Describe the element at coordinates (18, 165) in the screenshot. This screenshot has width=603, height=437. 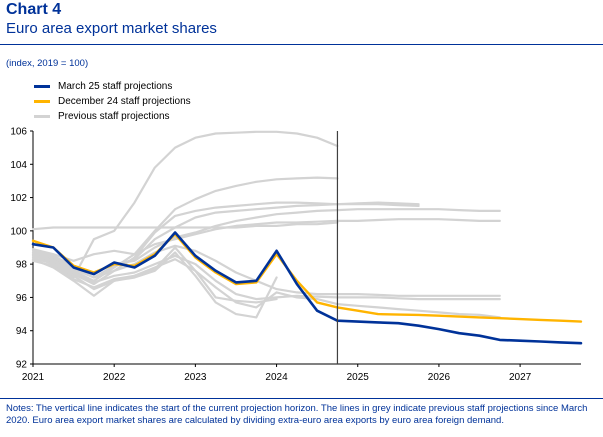
I see `y-tick-label: 104` at that location.